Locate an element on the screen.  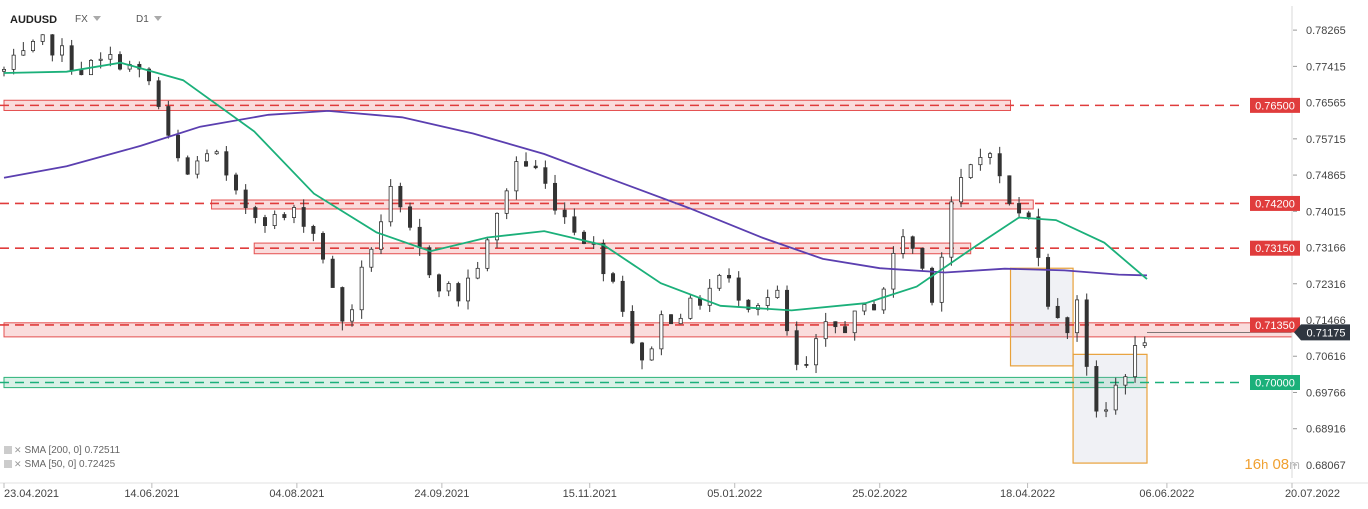
current-price-tag: 0.71175 is located at coordinates (1322, 332).